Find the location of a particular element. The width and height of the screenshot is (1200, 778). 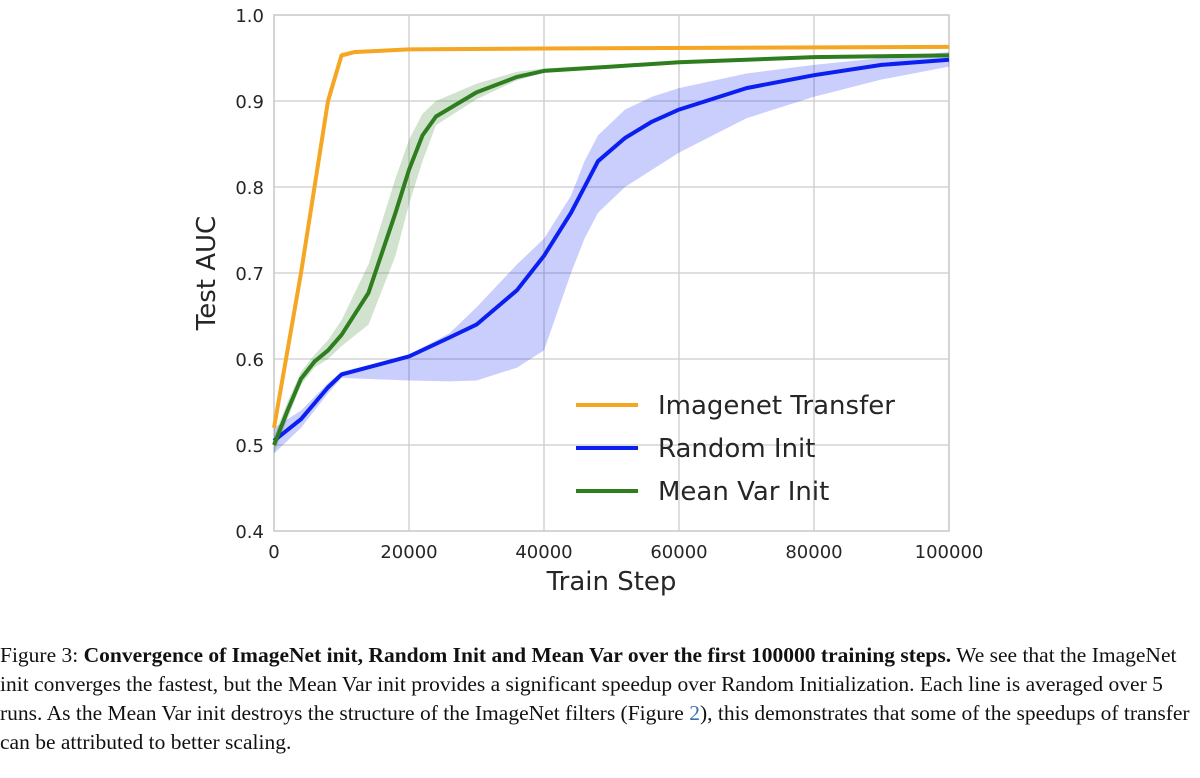

y-tick-label: 0.6 is located at coordinates (249, 360).